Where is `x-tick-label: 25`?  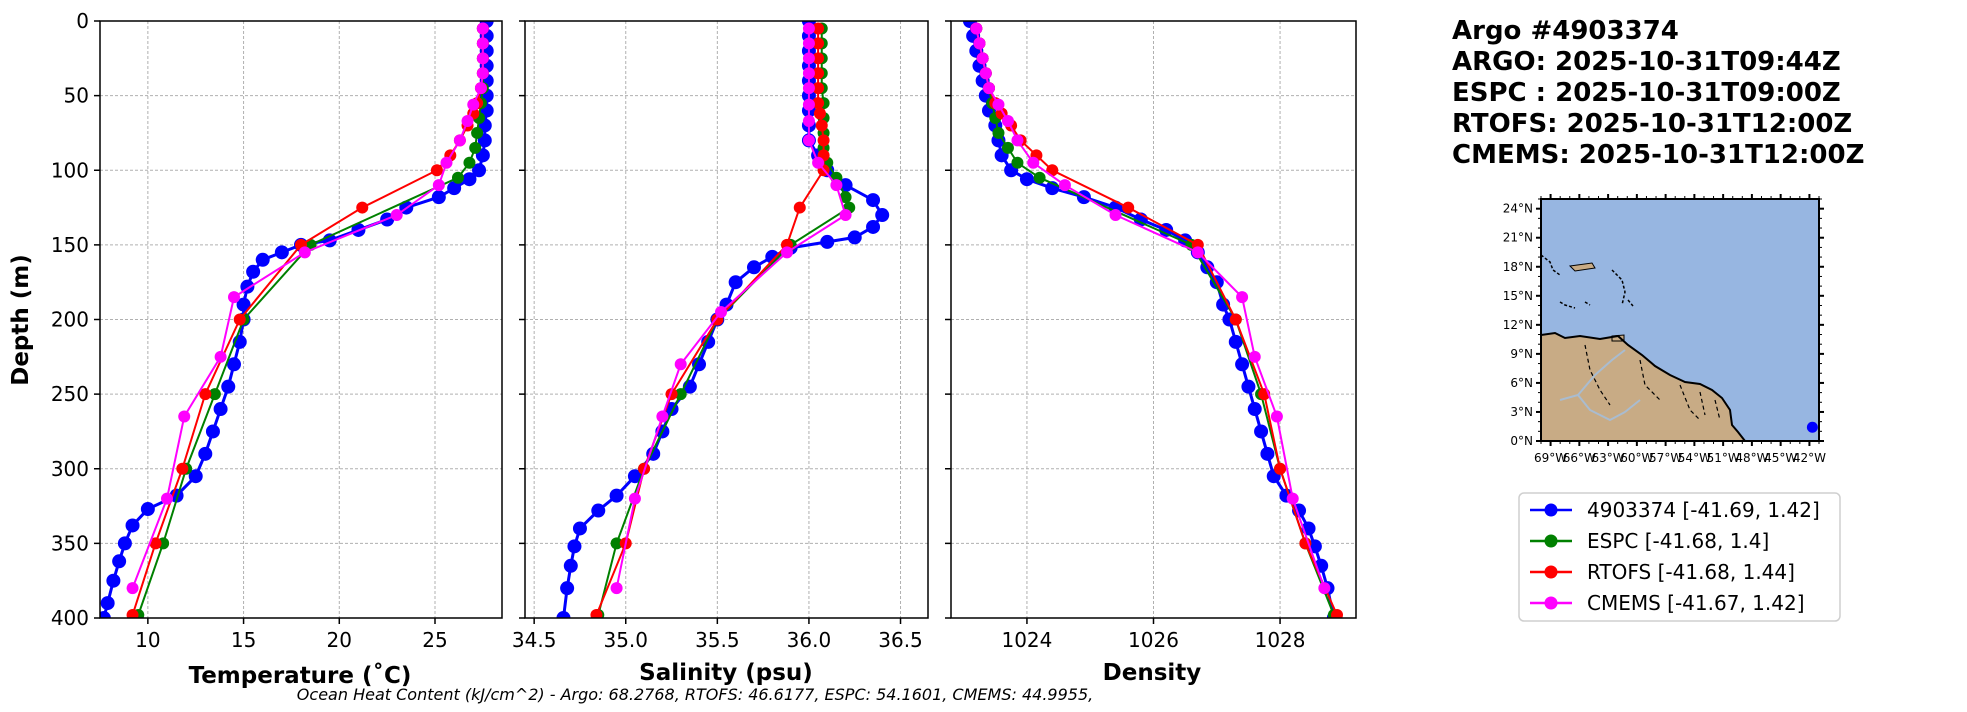 x-tick-label: 25 is located at coordinates (434, 640).